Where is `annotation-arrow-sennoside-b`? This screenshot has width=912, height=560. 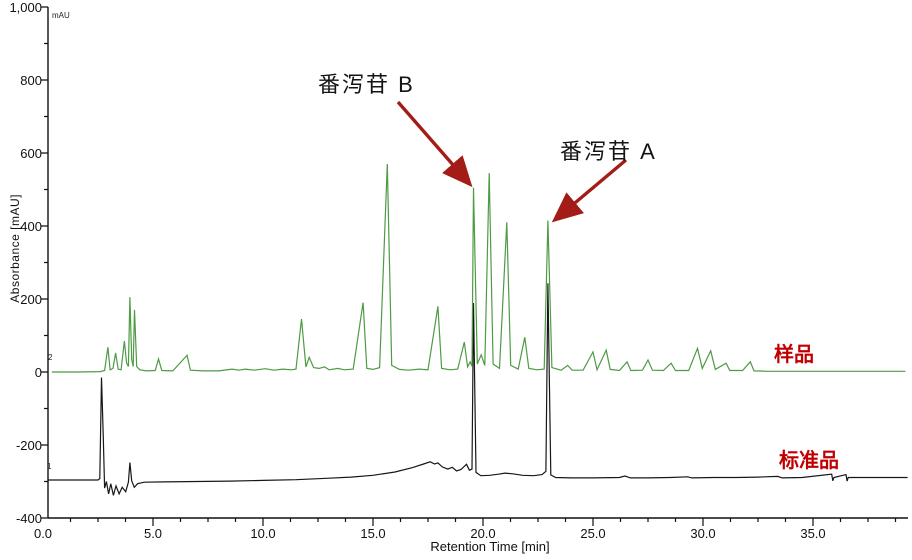 annotation-arrow-sennoside-b is located at coordinates (434, 144).